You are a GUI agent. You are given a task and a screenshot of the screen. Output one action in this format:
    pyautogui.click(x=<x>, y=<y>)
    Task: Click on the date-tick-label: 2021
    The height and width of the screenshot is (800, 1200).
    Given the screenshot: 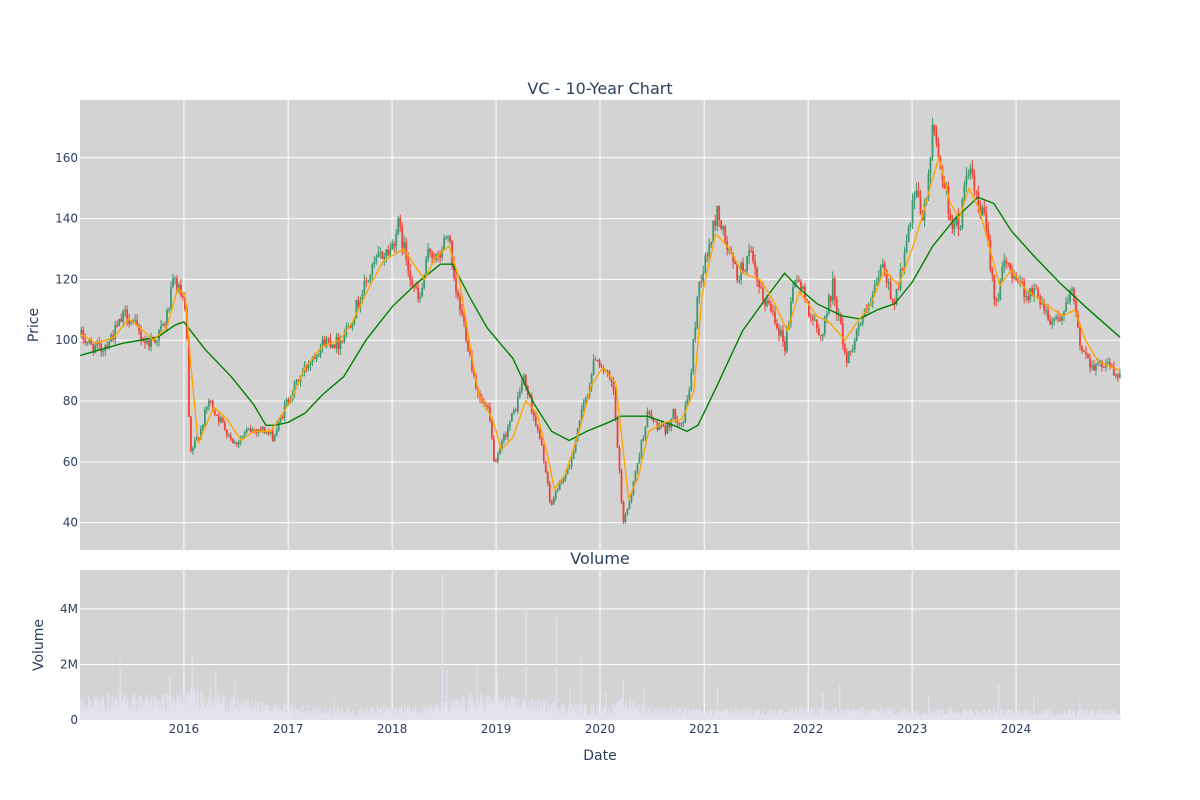 What is the action you would take?
    pyautogui.click(x=704, y=729)
    